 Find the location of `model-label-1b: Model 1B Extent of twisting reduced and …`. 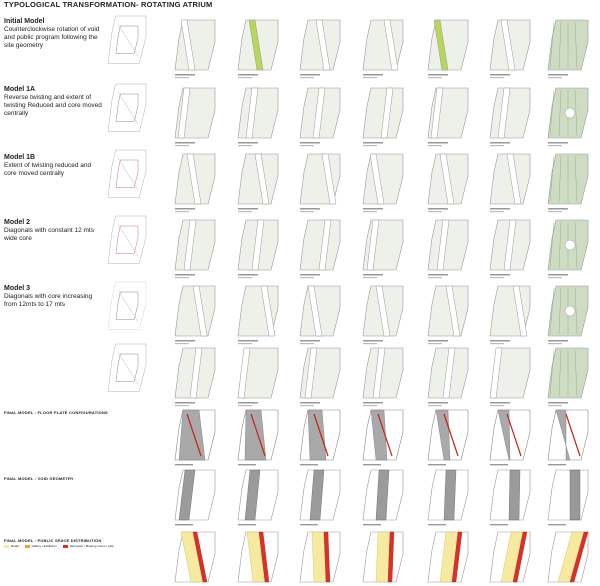

model-label-1b: Model 1B Extent of twisting reduced and … is located at coordinates (54, 166).